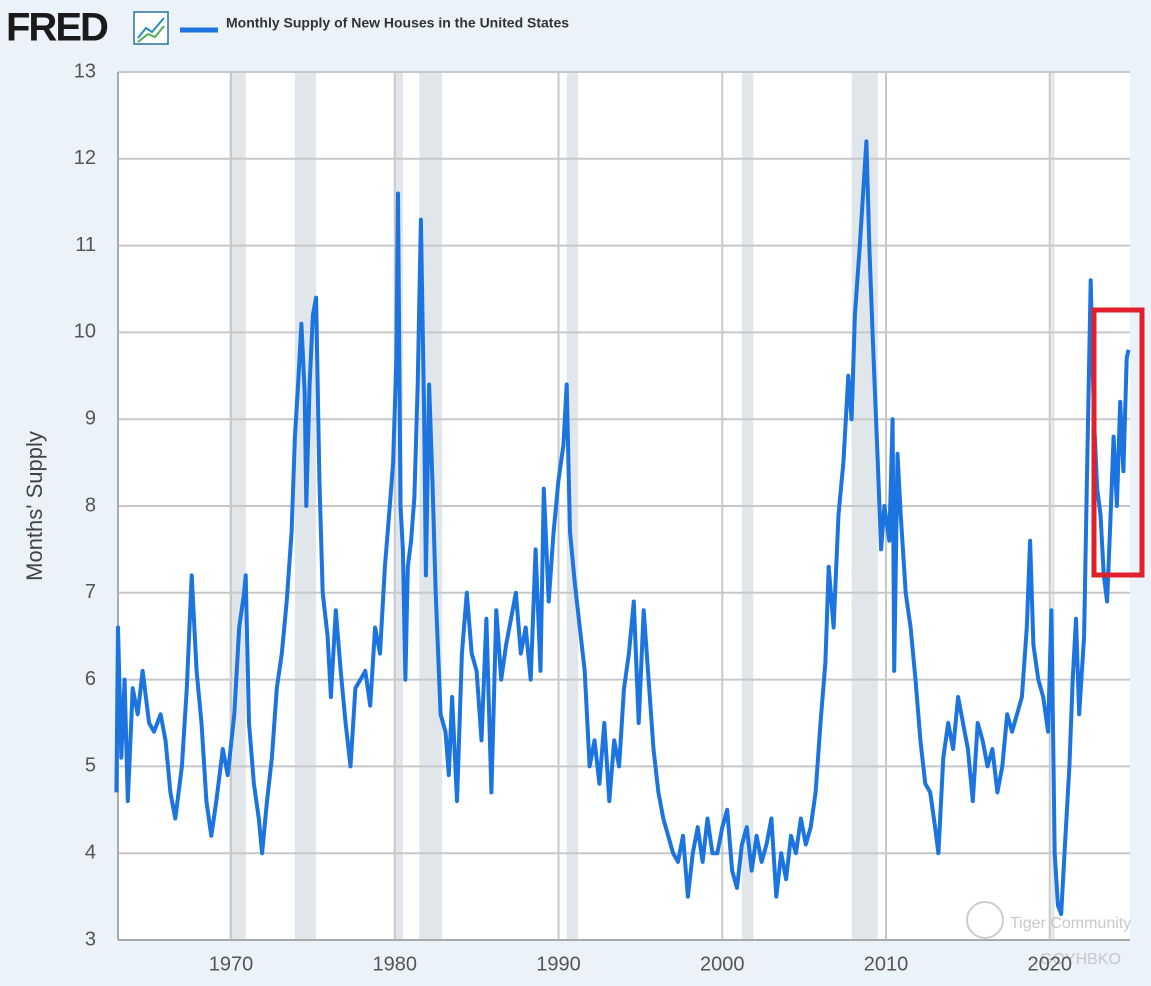  I want to click on y-tick-label: 7, so click(90, 592).